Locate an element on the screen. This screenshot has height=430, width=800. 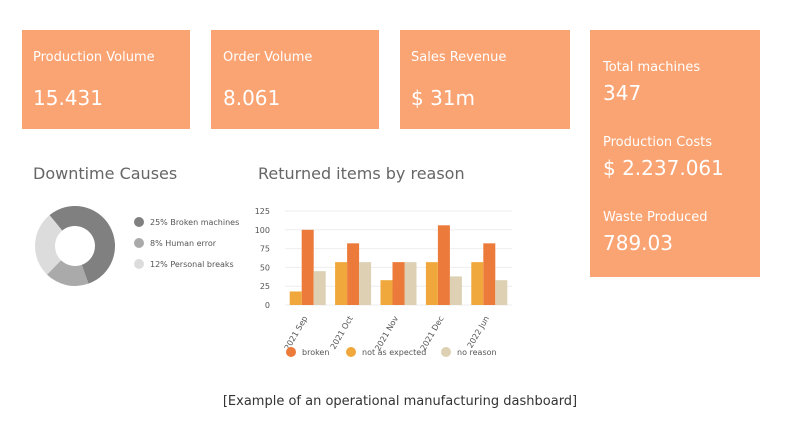
y-tick-label: 0 is located at coordinates (267, 305).